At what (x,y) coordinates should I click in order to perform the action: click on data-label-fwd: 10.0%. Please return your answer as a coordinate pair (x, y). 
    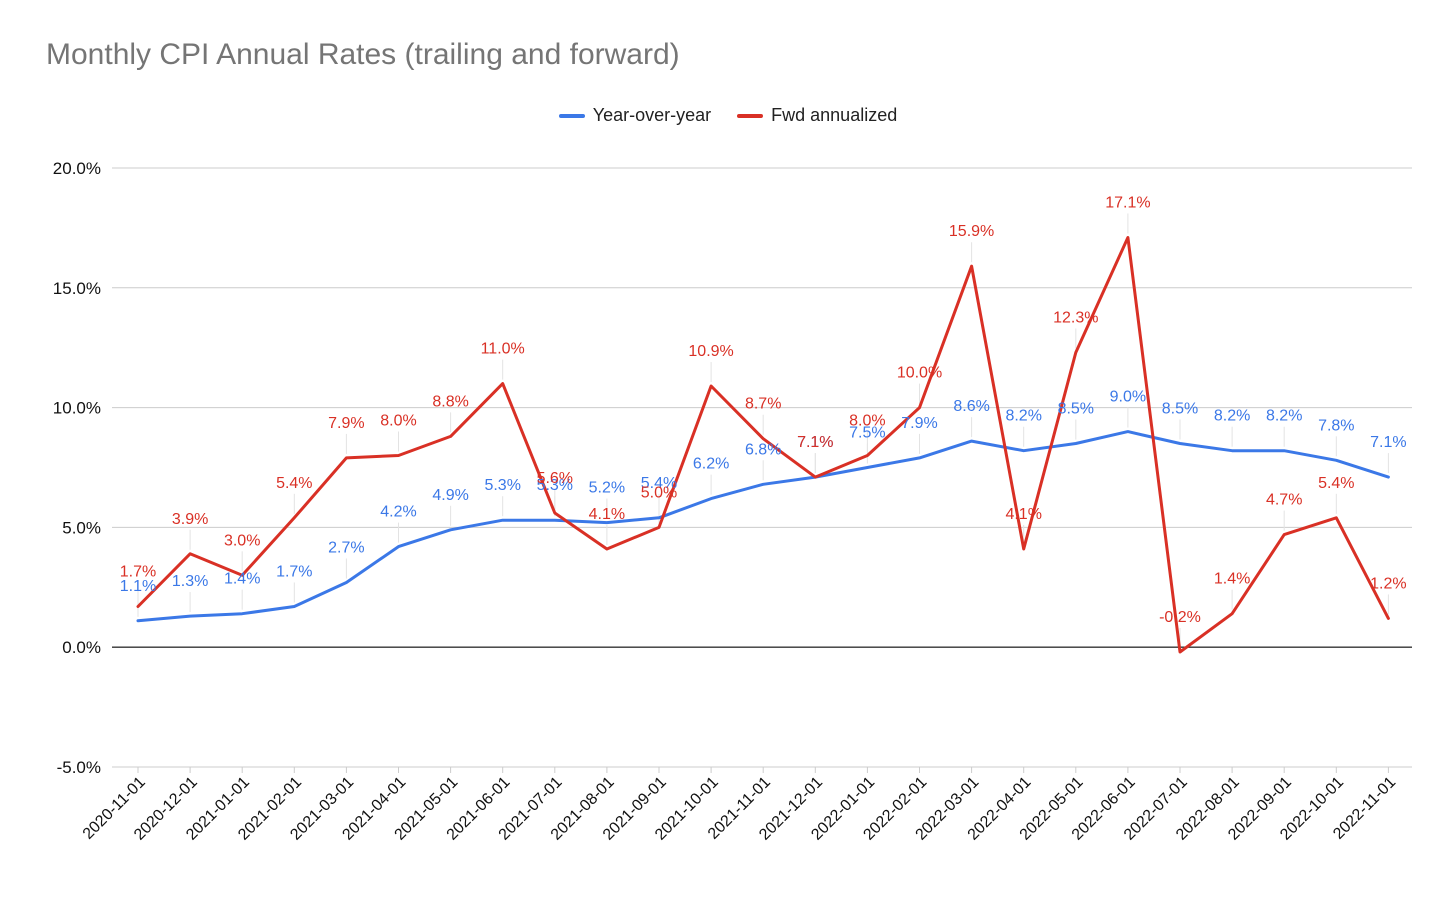
    Looking at the image, I should click on (919, 373).